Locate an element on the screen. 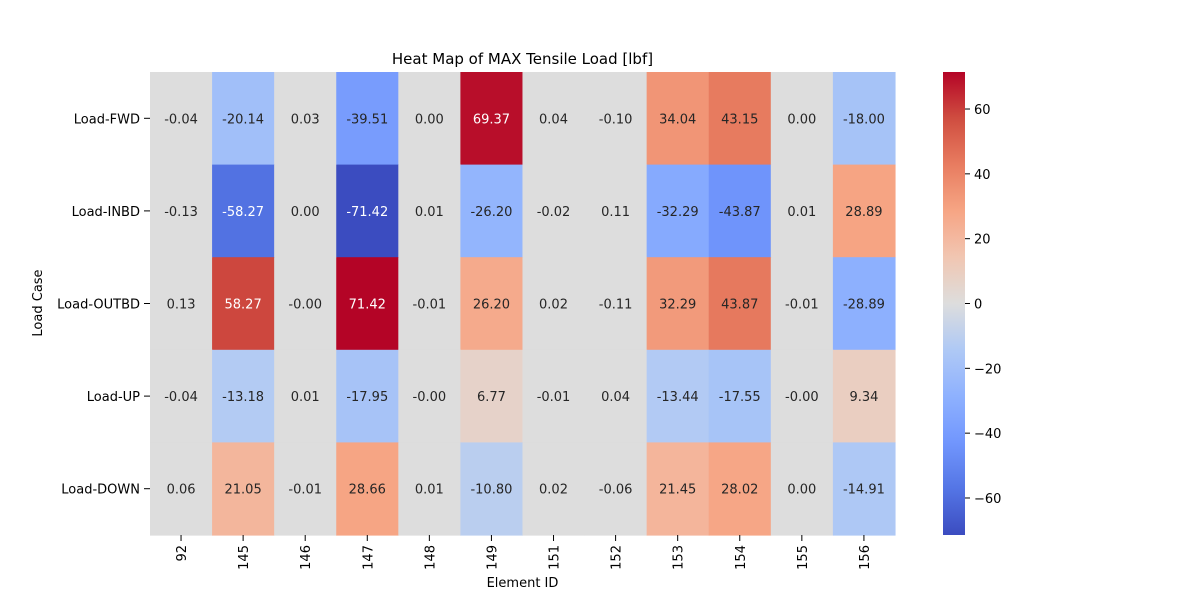  colorbar-tick-label: 60 is located at coordinates (982, 110).